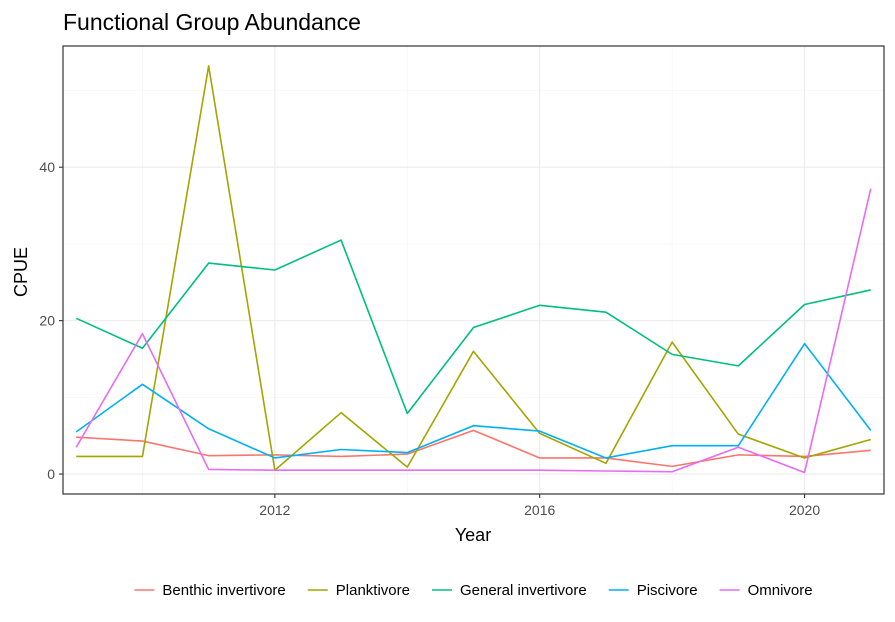 This screenshot has width=895, height=622. Describe the element at coordinates (47, 321) in the screenshot. I see `y-tick-label: 20` at that location.